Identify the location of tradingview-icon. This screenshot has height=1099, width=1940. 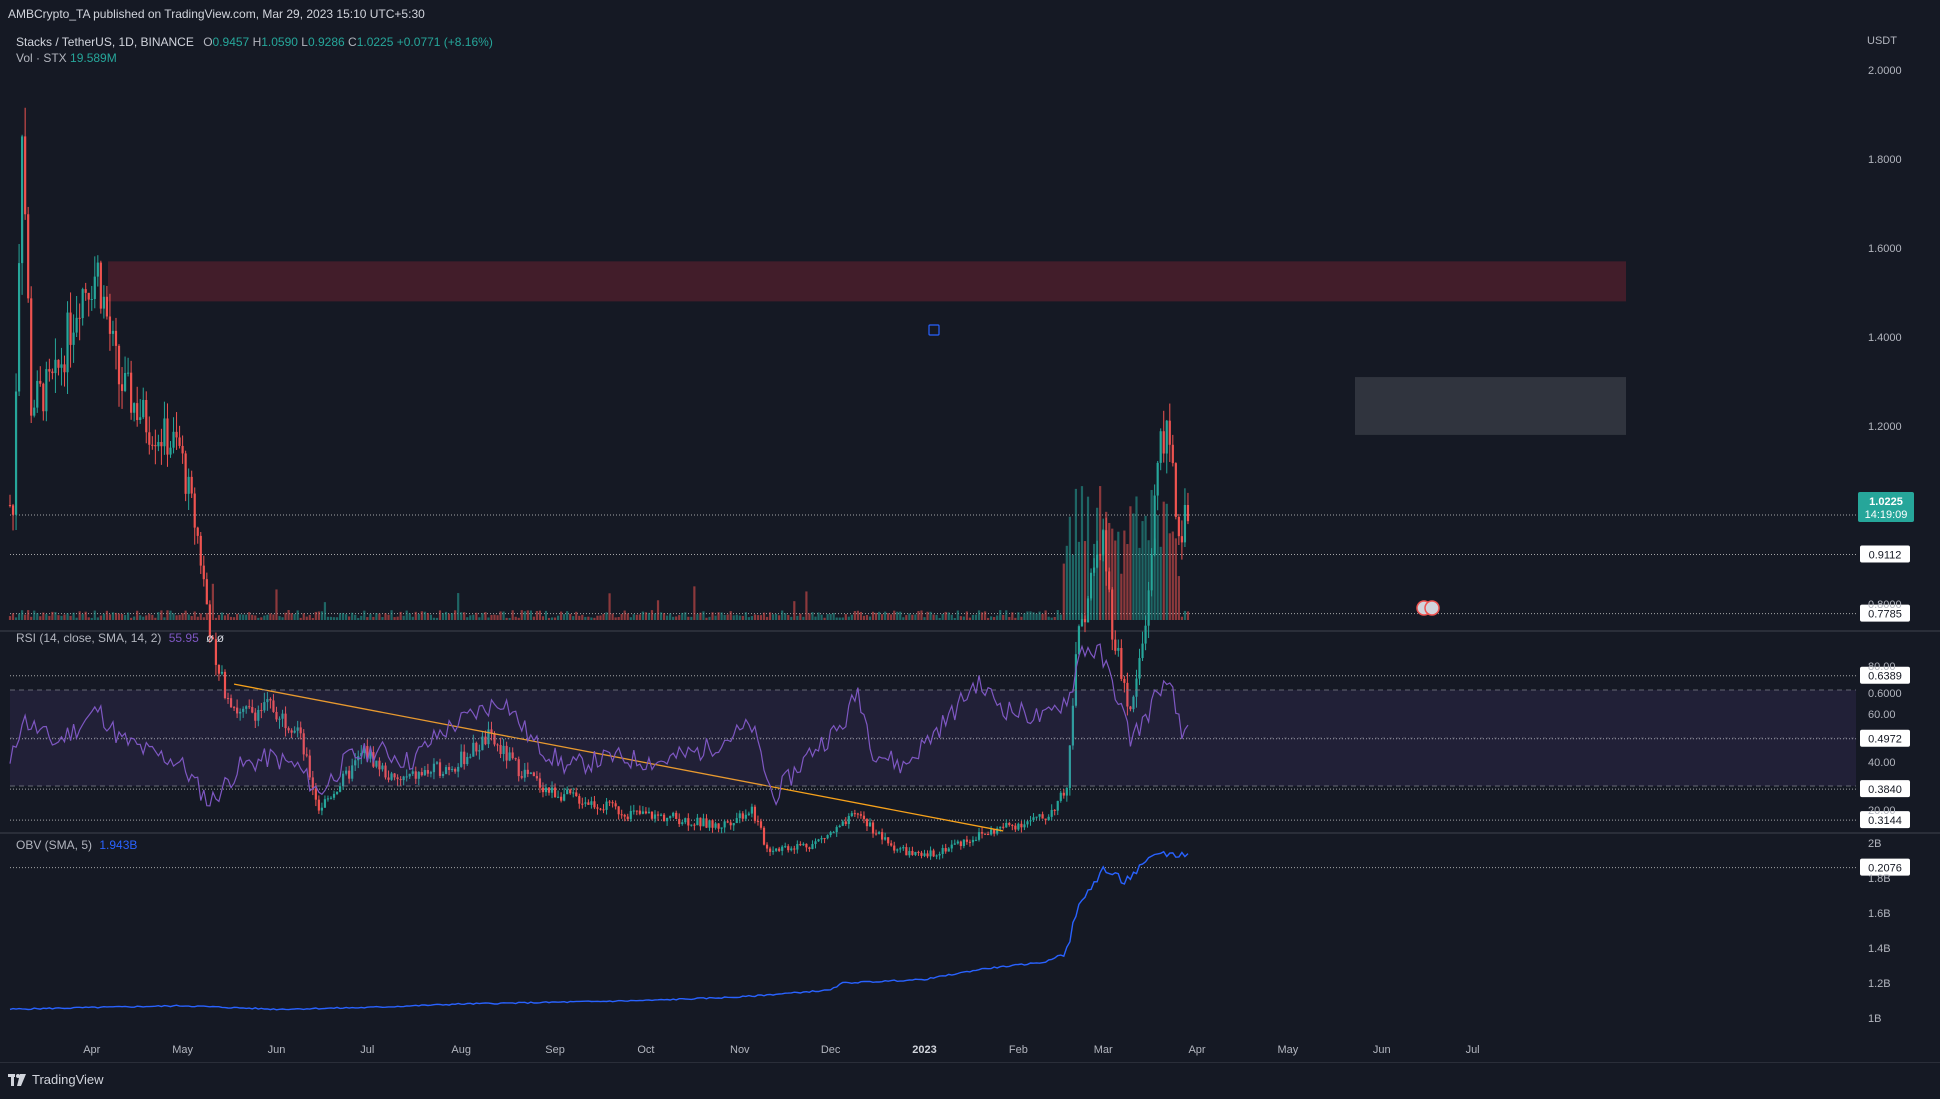
(17, 1079).